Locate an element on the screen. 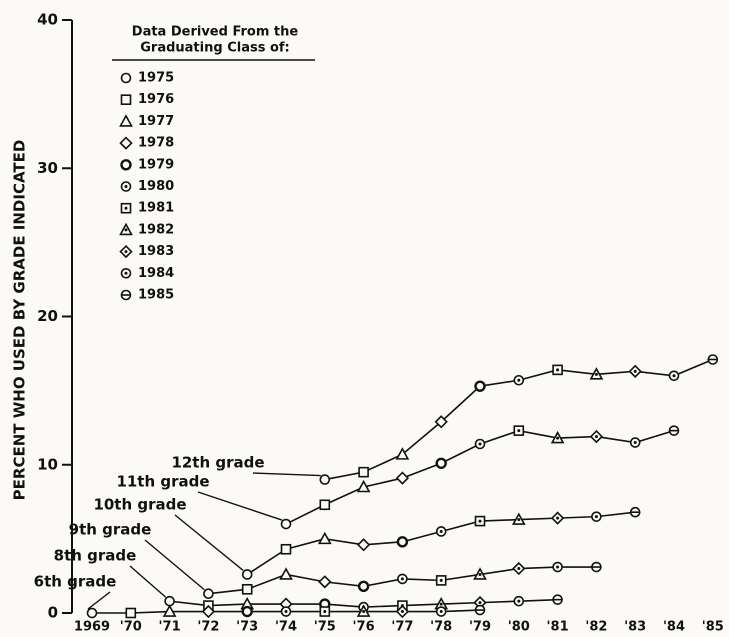 This screenshot has height=637, width=729. grade-label: 6th grade is located at coordinates (75, 582).